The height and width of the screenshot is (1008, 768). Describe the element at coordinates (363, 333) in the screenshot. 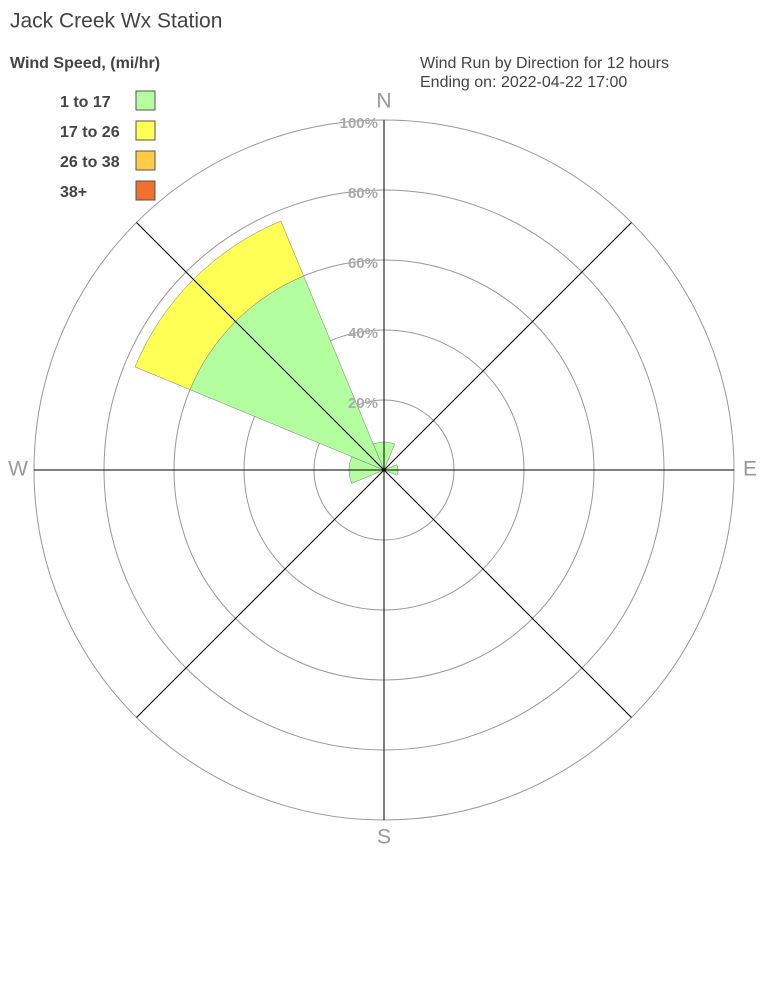

I see `r-tick-label: 40%` at that location.